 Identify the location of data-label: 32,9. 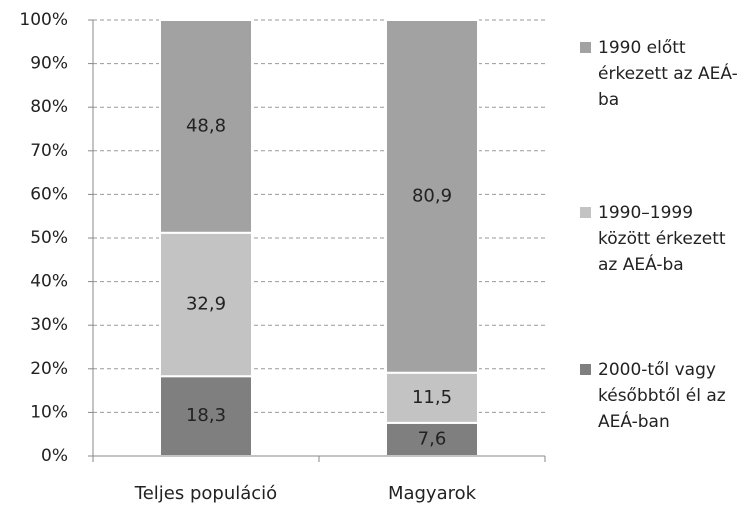
(206, 303).